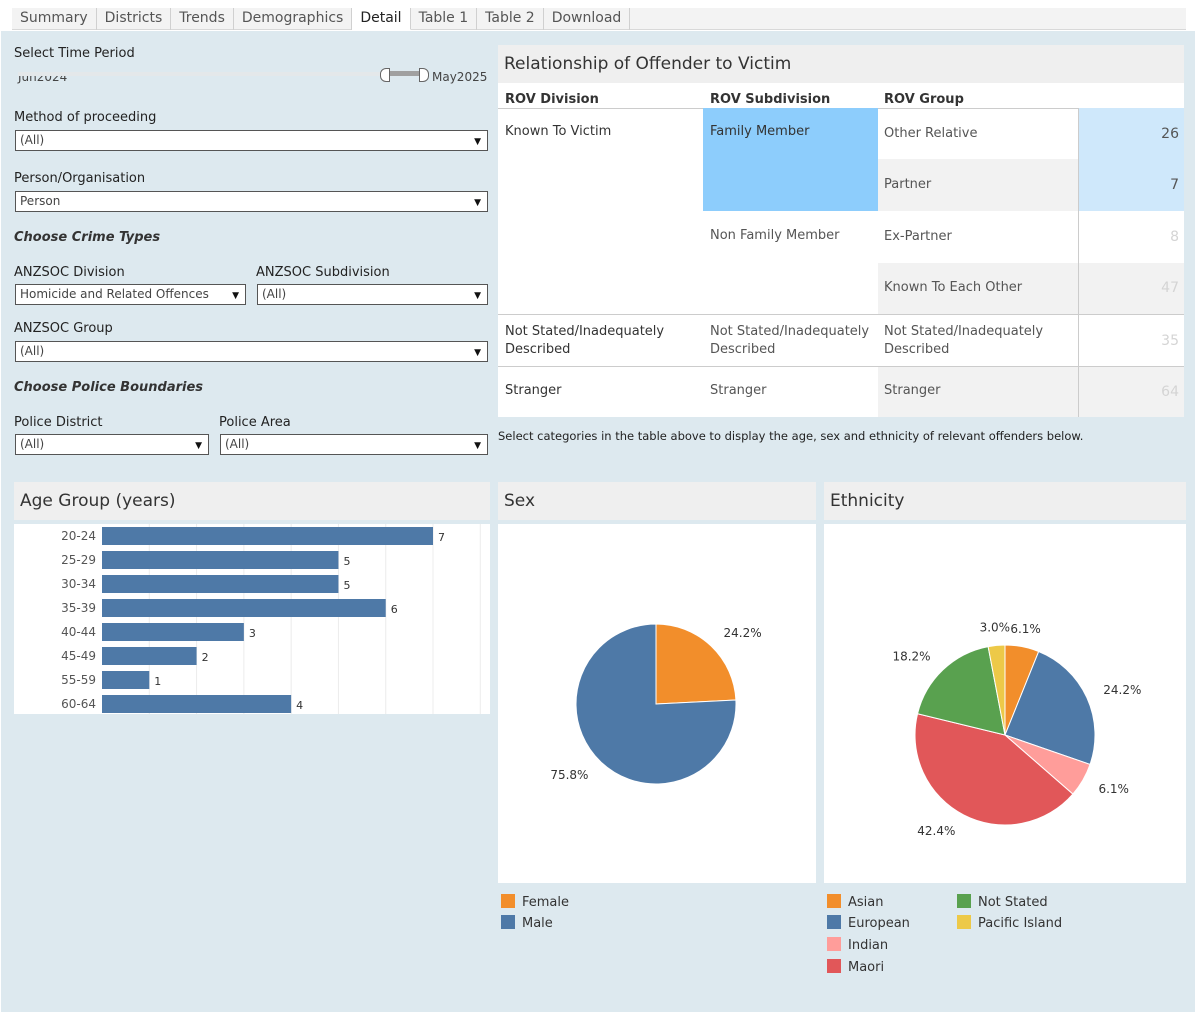 This screenshot has width=1196, height=1013. Describe the element at coordinates (237, 444) in the screenshot. I see `police-area-value: (All)` at that location.